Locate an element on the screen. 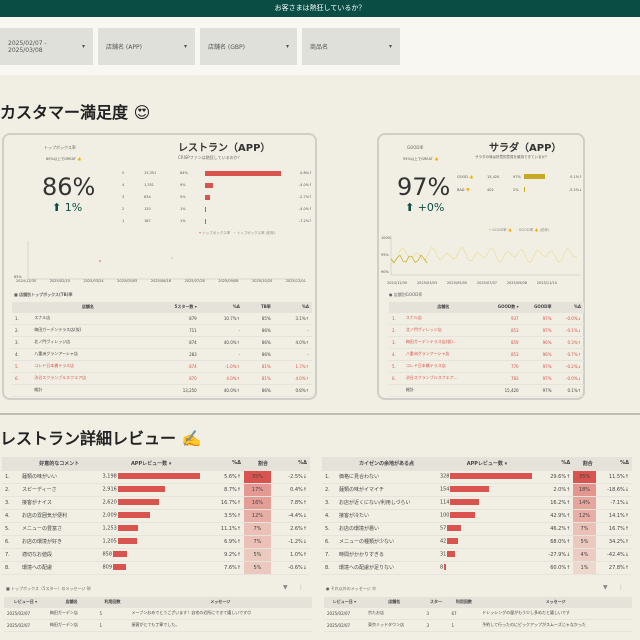 The width and height of the screenshot is (640, 640). stat-delta: -5.2%↓ is located at coordinates (575, 189).